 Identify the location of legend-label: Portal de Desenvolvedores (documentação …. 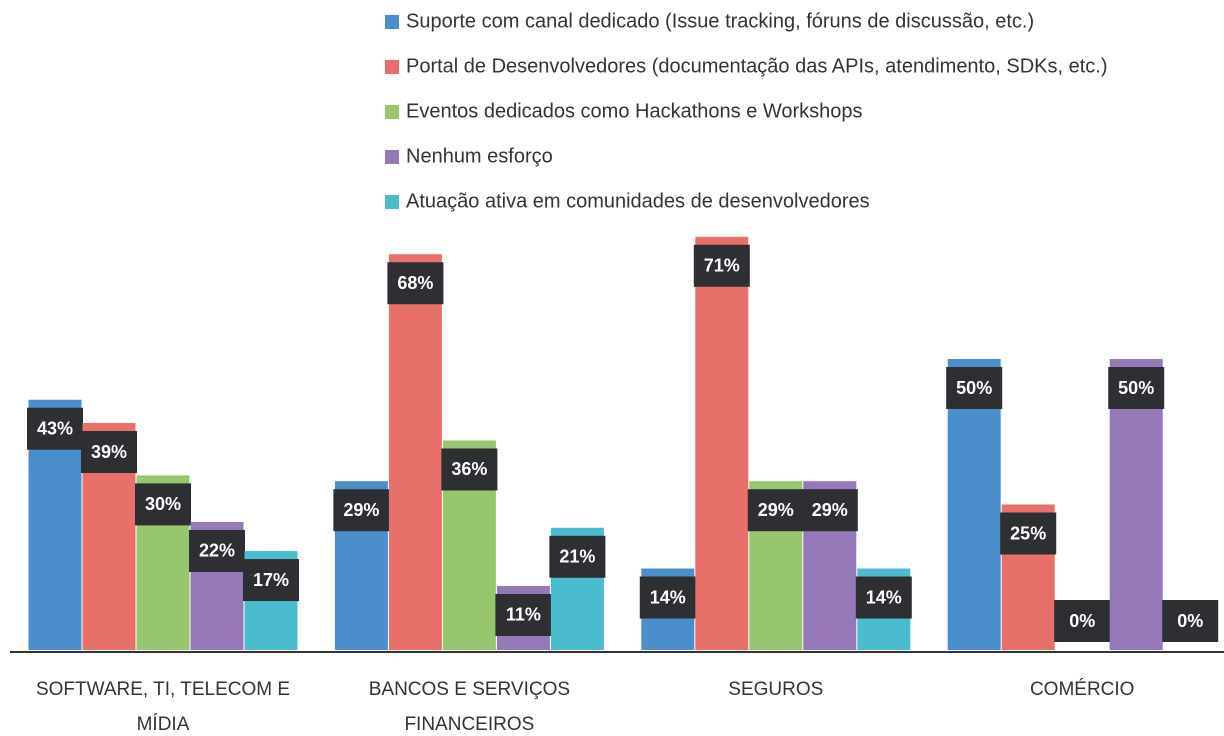
(756, 66).